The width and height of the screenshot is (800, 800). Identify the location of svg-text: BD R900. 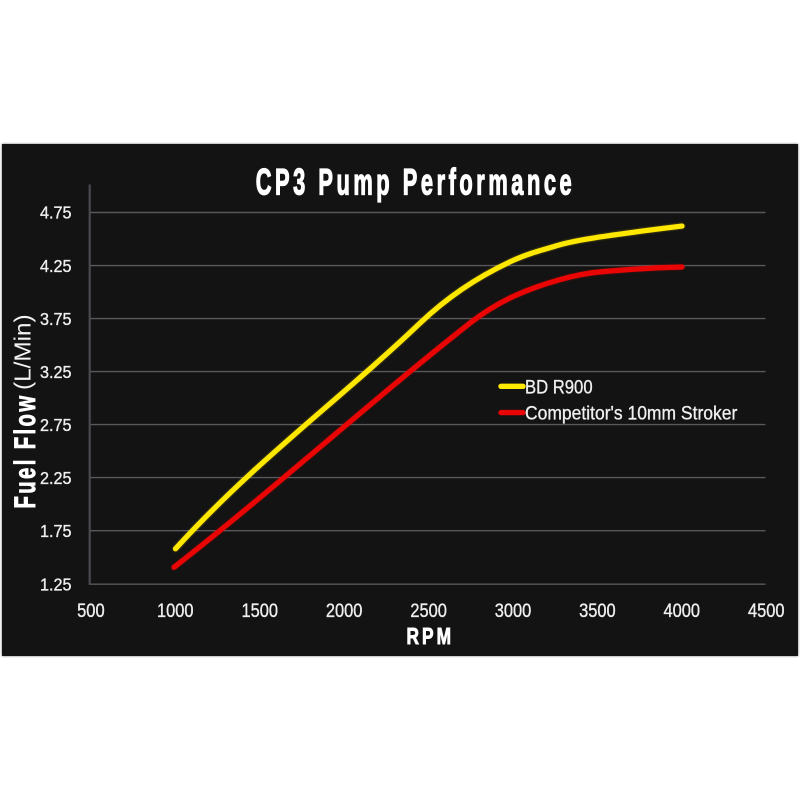
(559, 387).